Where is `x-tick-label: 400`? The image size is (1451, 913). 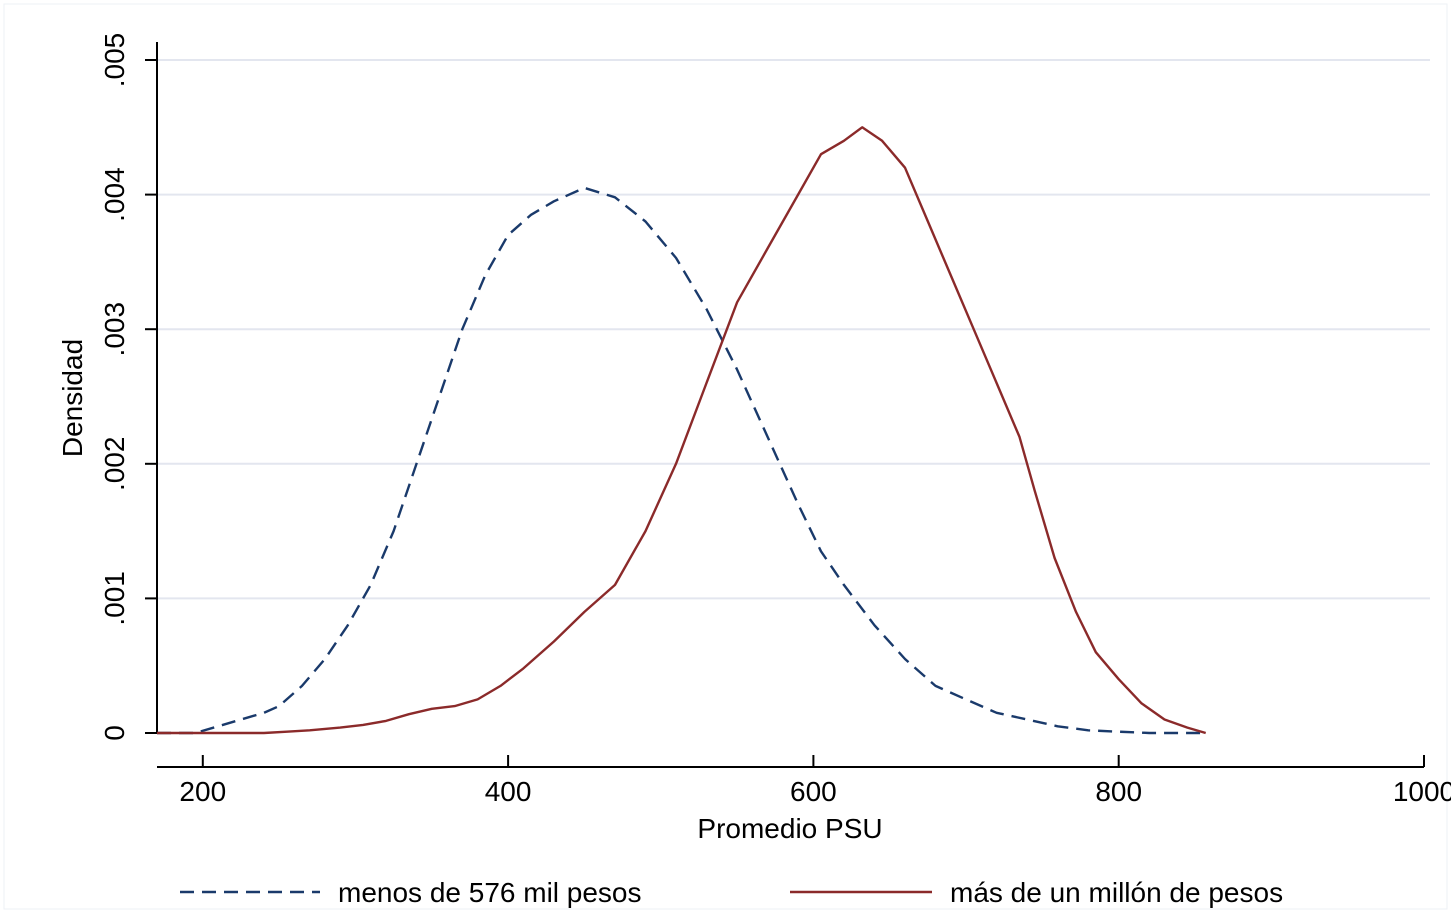
x-tick-label: 400 is located at coordinates (508, 791).